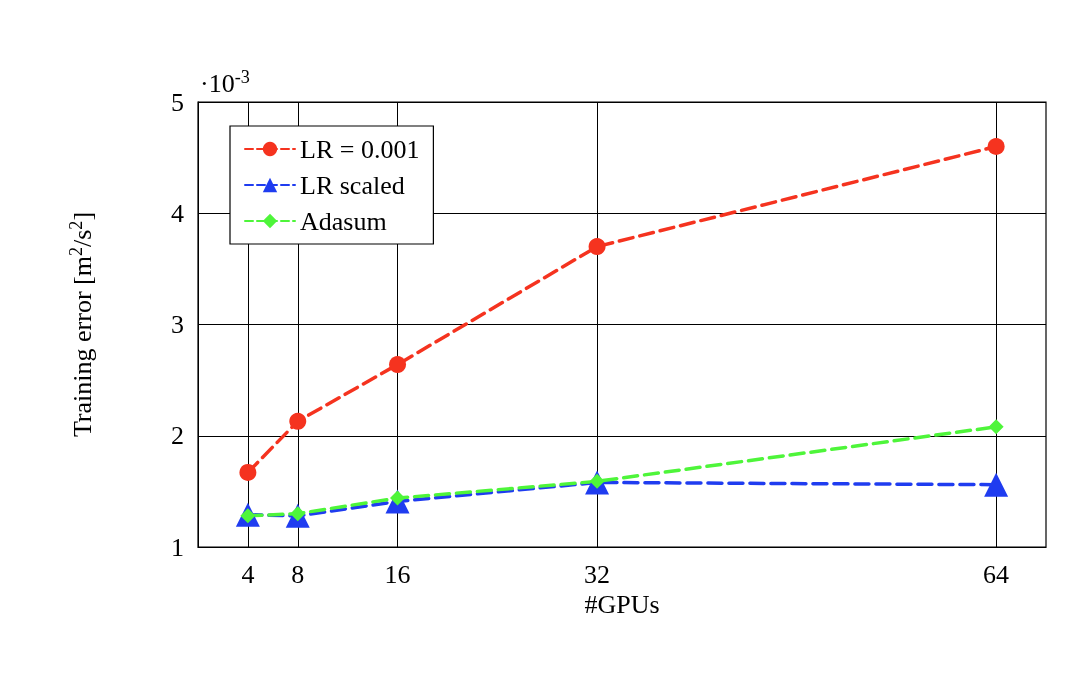  What do you see at coordinates (177, 436) in the screenshot?
I see `y-tick-label: 2` at bounding box center [177, 436].